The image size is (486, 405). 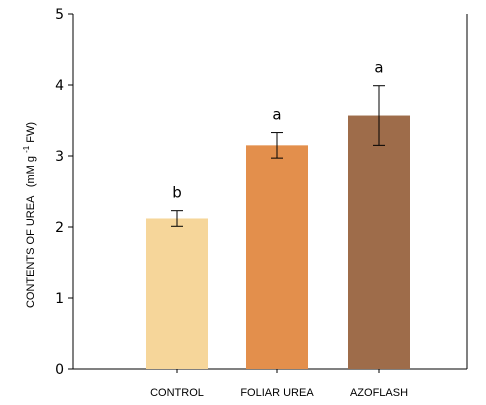 I want to click on y-tick-label: 5, so click(x=59, y=15).